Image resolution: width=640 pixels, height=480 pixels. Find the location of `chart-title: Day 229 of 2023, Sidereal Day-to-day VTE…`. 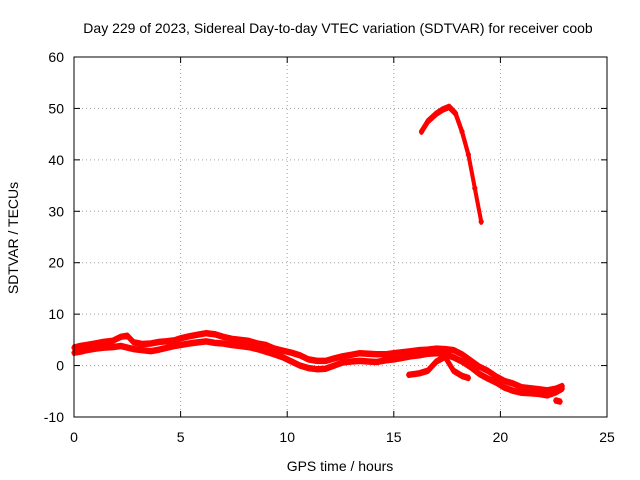

chart-title: Day 229 of 2023, Sidereal Day-to-day VTE… is located at coordinates (338, 28).